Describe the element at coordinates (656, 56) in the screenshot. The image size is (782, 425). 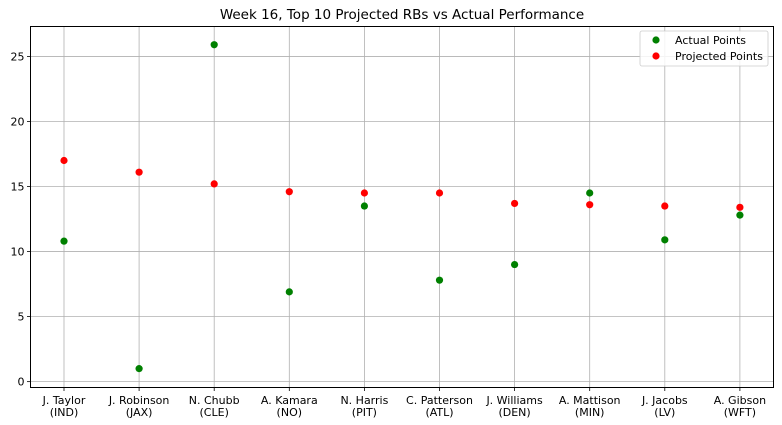
I see `legend-marker-projected-points` at that location.